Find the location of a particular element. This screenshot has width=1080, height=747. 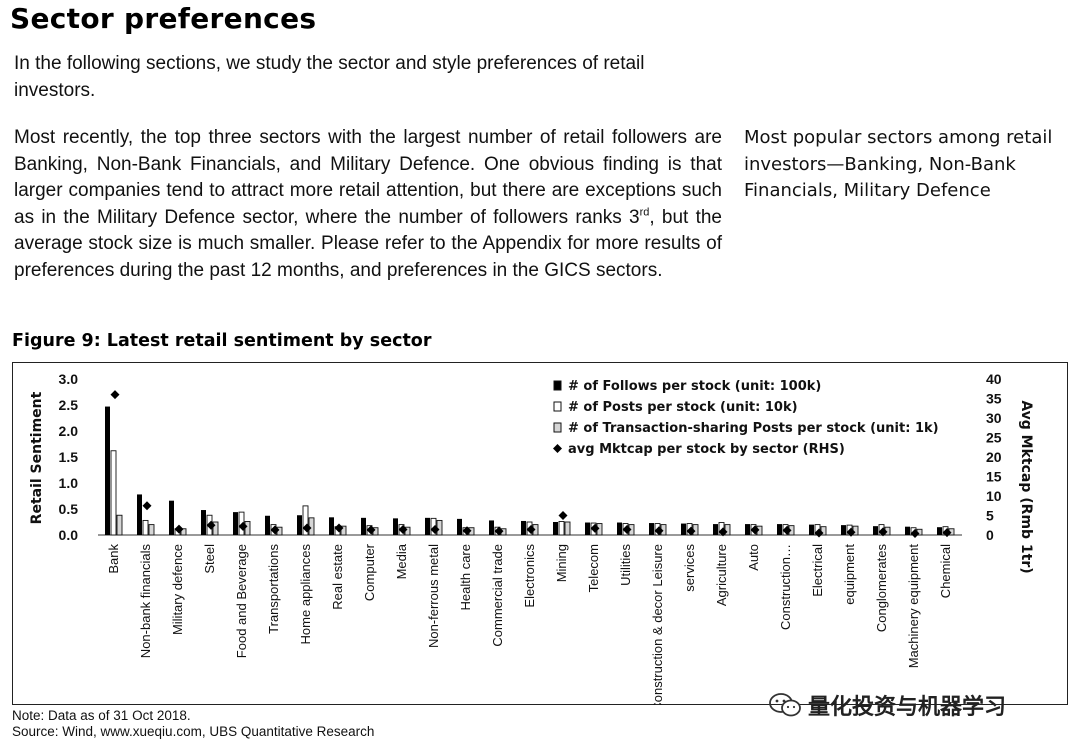

category-label: Chemical is located at coordinates (945, 571).